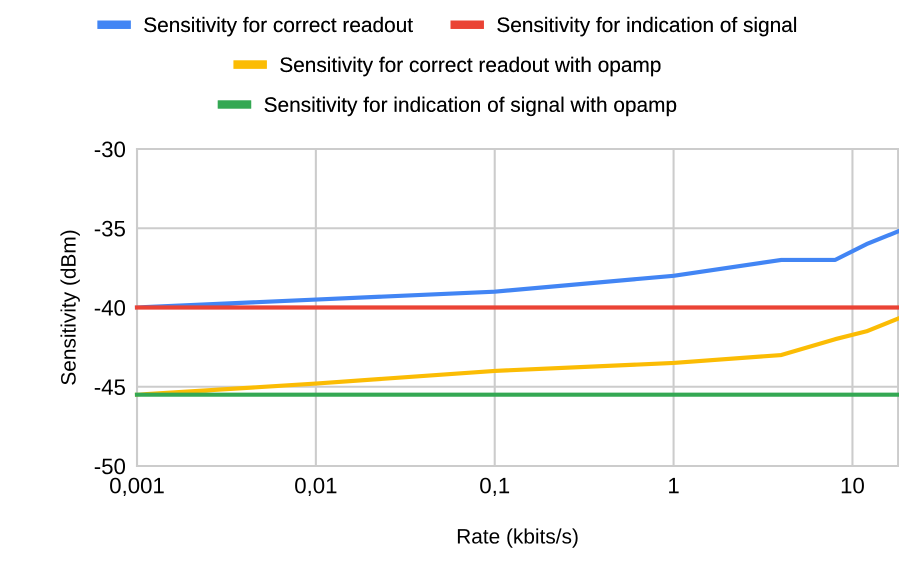 The height and width of the screenshot is (570, 899). What do you see at coordinates (278, 26) in the screenshot?
I see `legend-label: Sensitivity for correct readout` at bounding box center [278, 26].